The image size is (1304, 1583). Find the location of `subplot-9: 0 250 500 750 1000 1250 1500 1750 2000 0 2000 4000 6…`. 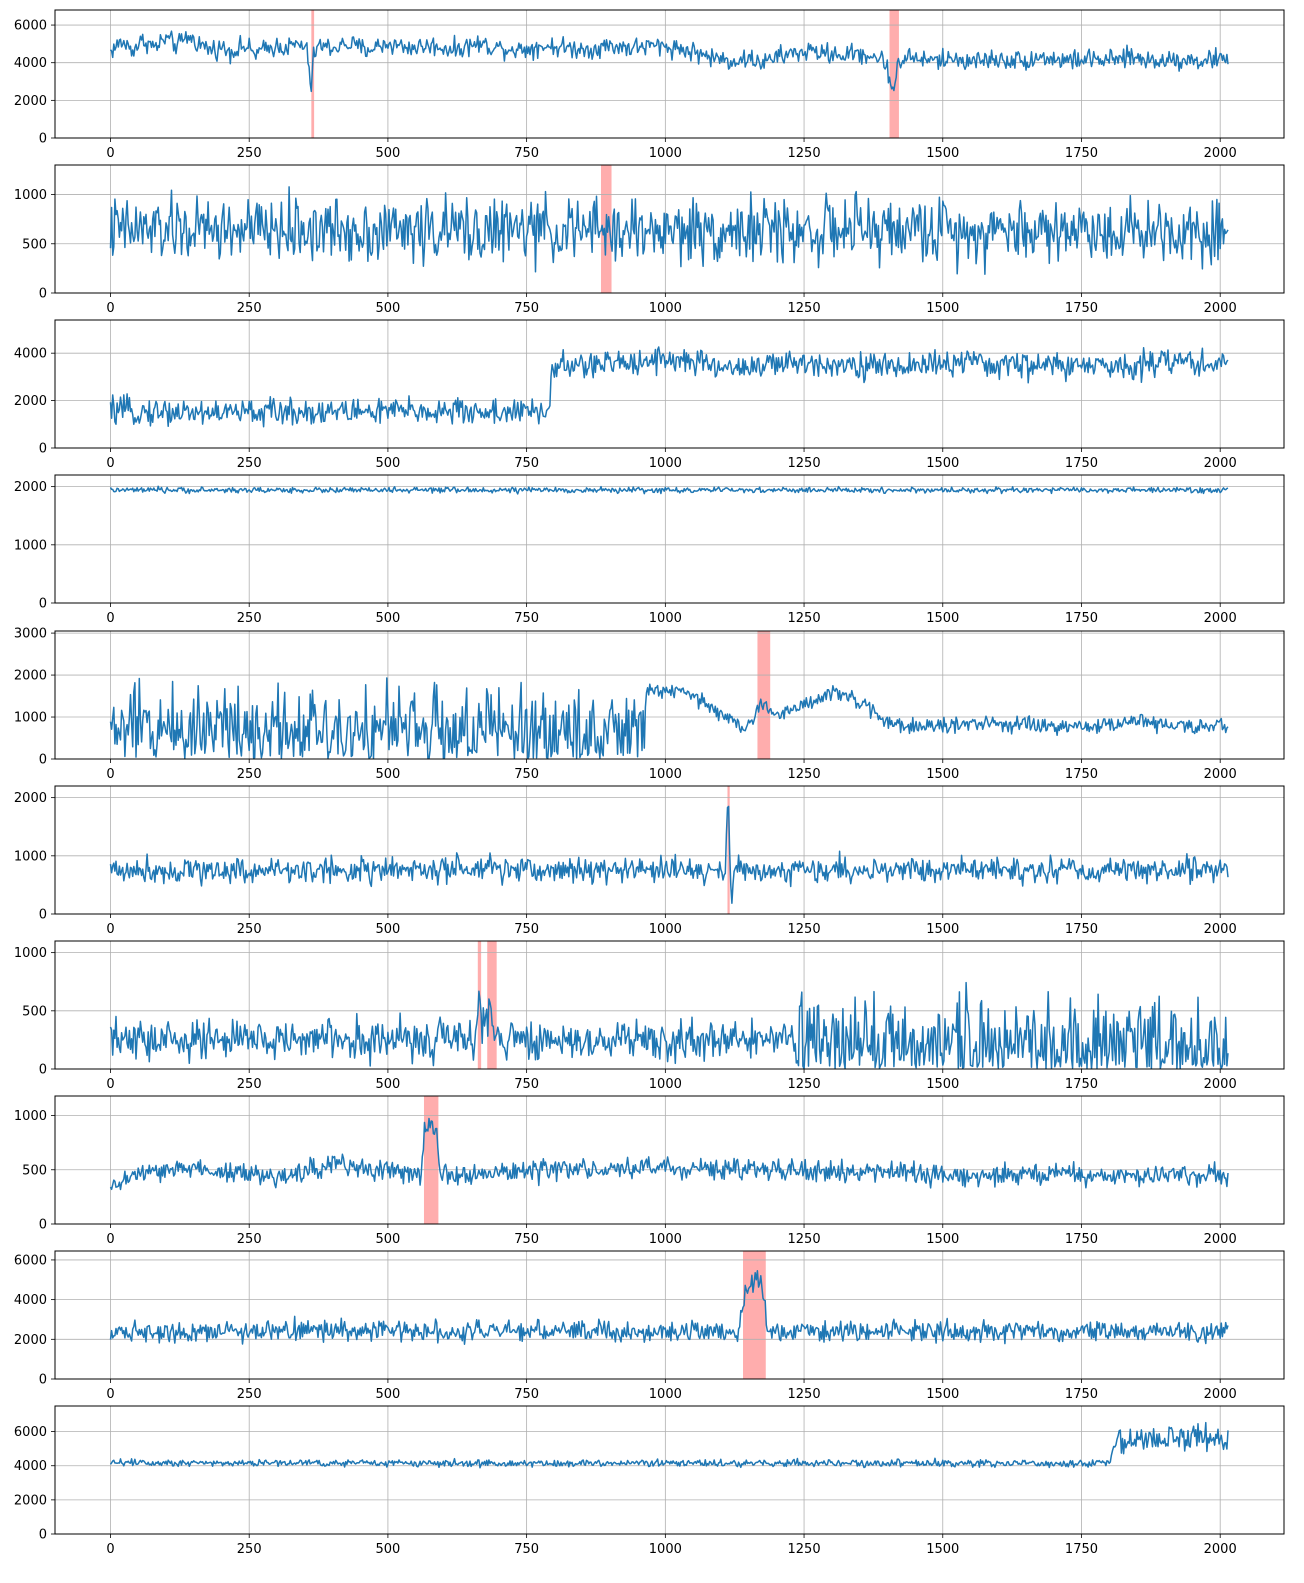

subplot-9: 0 250 500 750 1000 1250 1500 1750 2000 0 2000 4000 6… is located at coordinates (649, 1326).